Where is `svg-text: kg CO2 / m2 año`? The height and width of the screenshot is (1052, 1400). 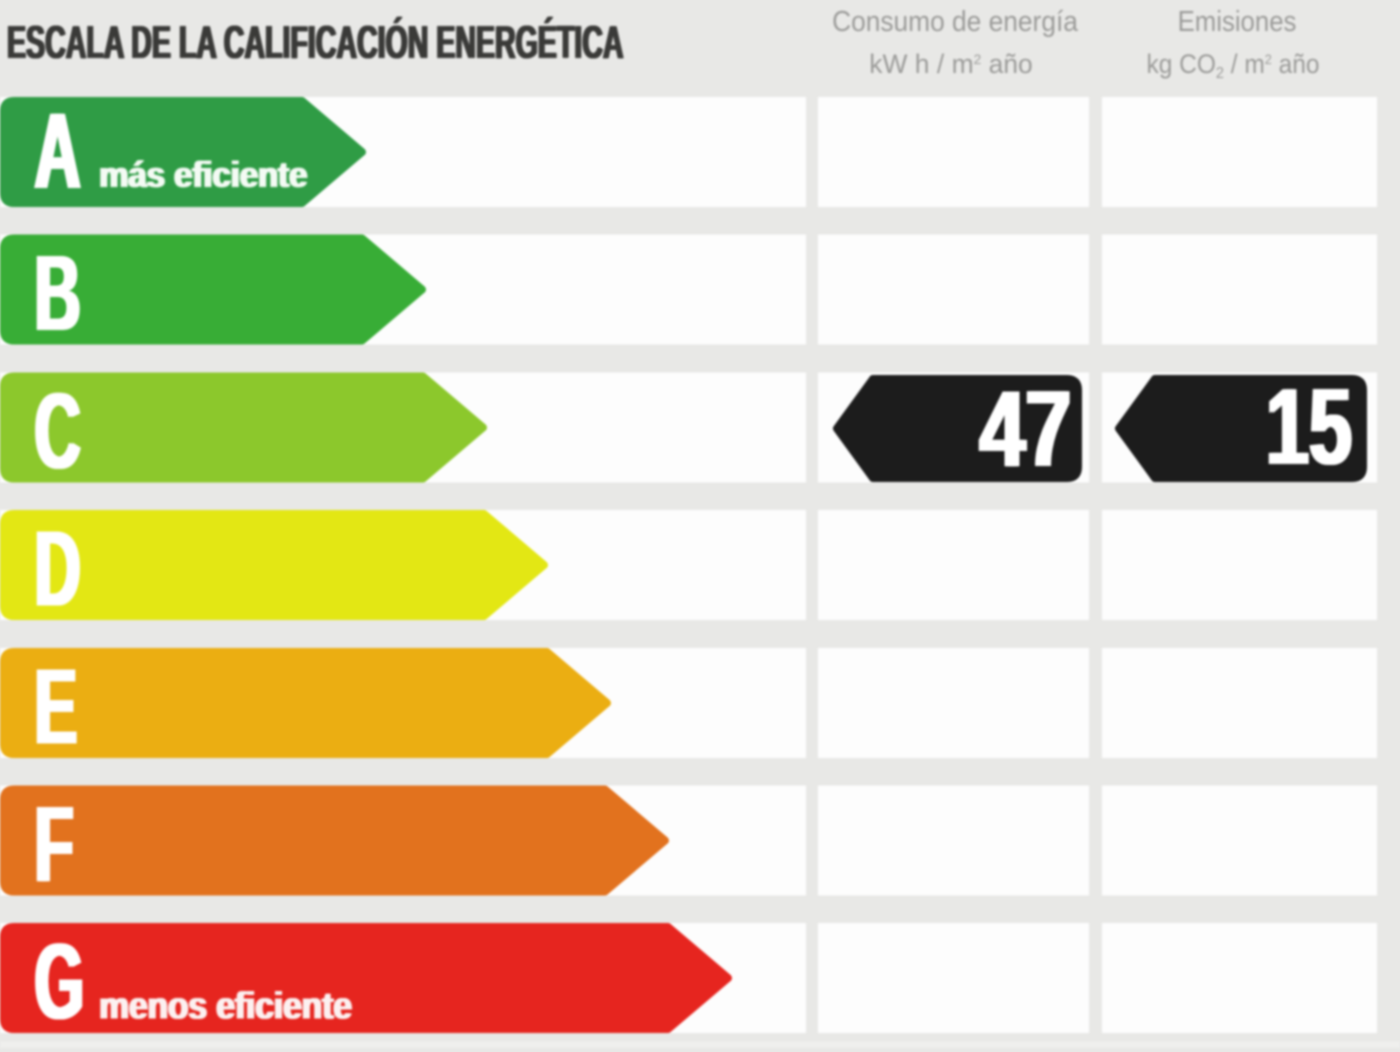 svg-text: kg CO2 / m2 año is located at coordinates (1233, 66).